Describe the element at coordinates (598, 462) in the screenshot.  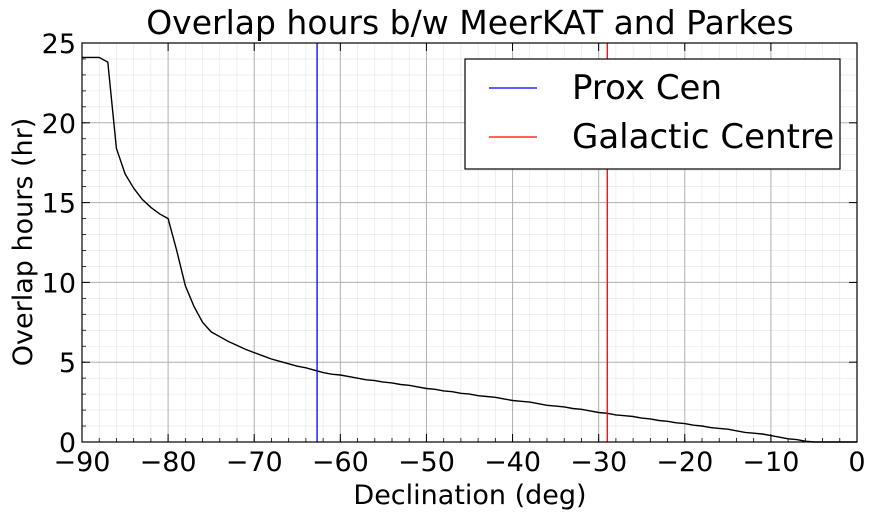
I see `x-tick-label: −30` at that location.